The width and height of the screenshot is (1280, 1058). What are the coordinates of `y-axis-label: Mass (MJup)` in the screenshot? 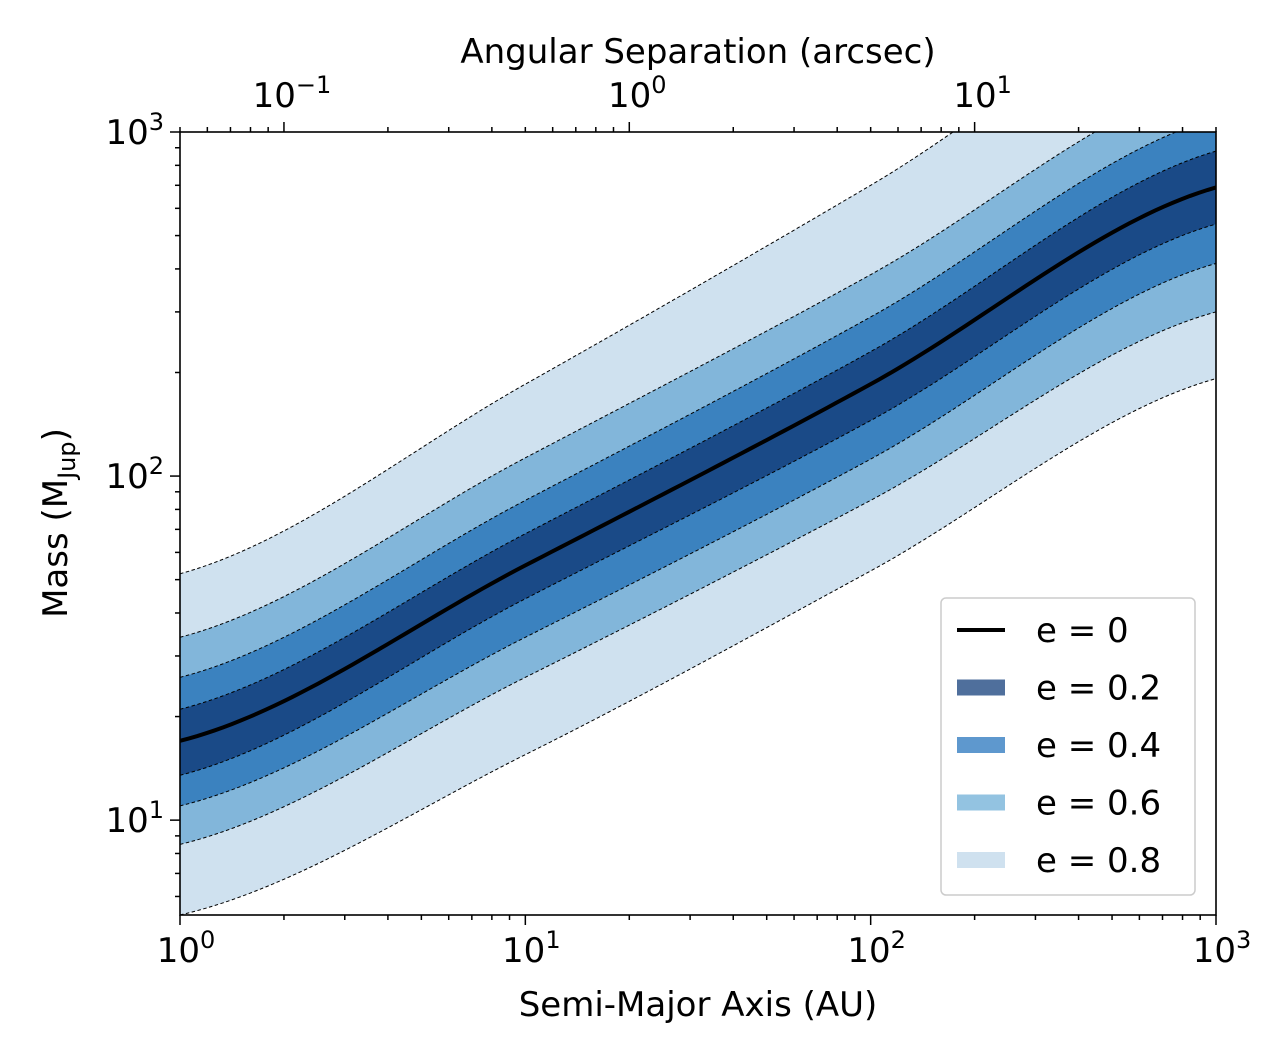 It's located at (58, 523).